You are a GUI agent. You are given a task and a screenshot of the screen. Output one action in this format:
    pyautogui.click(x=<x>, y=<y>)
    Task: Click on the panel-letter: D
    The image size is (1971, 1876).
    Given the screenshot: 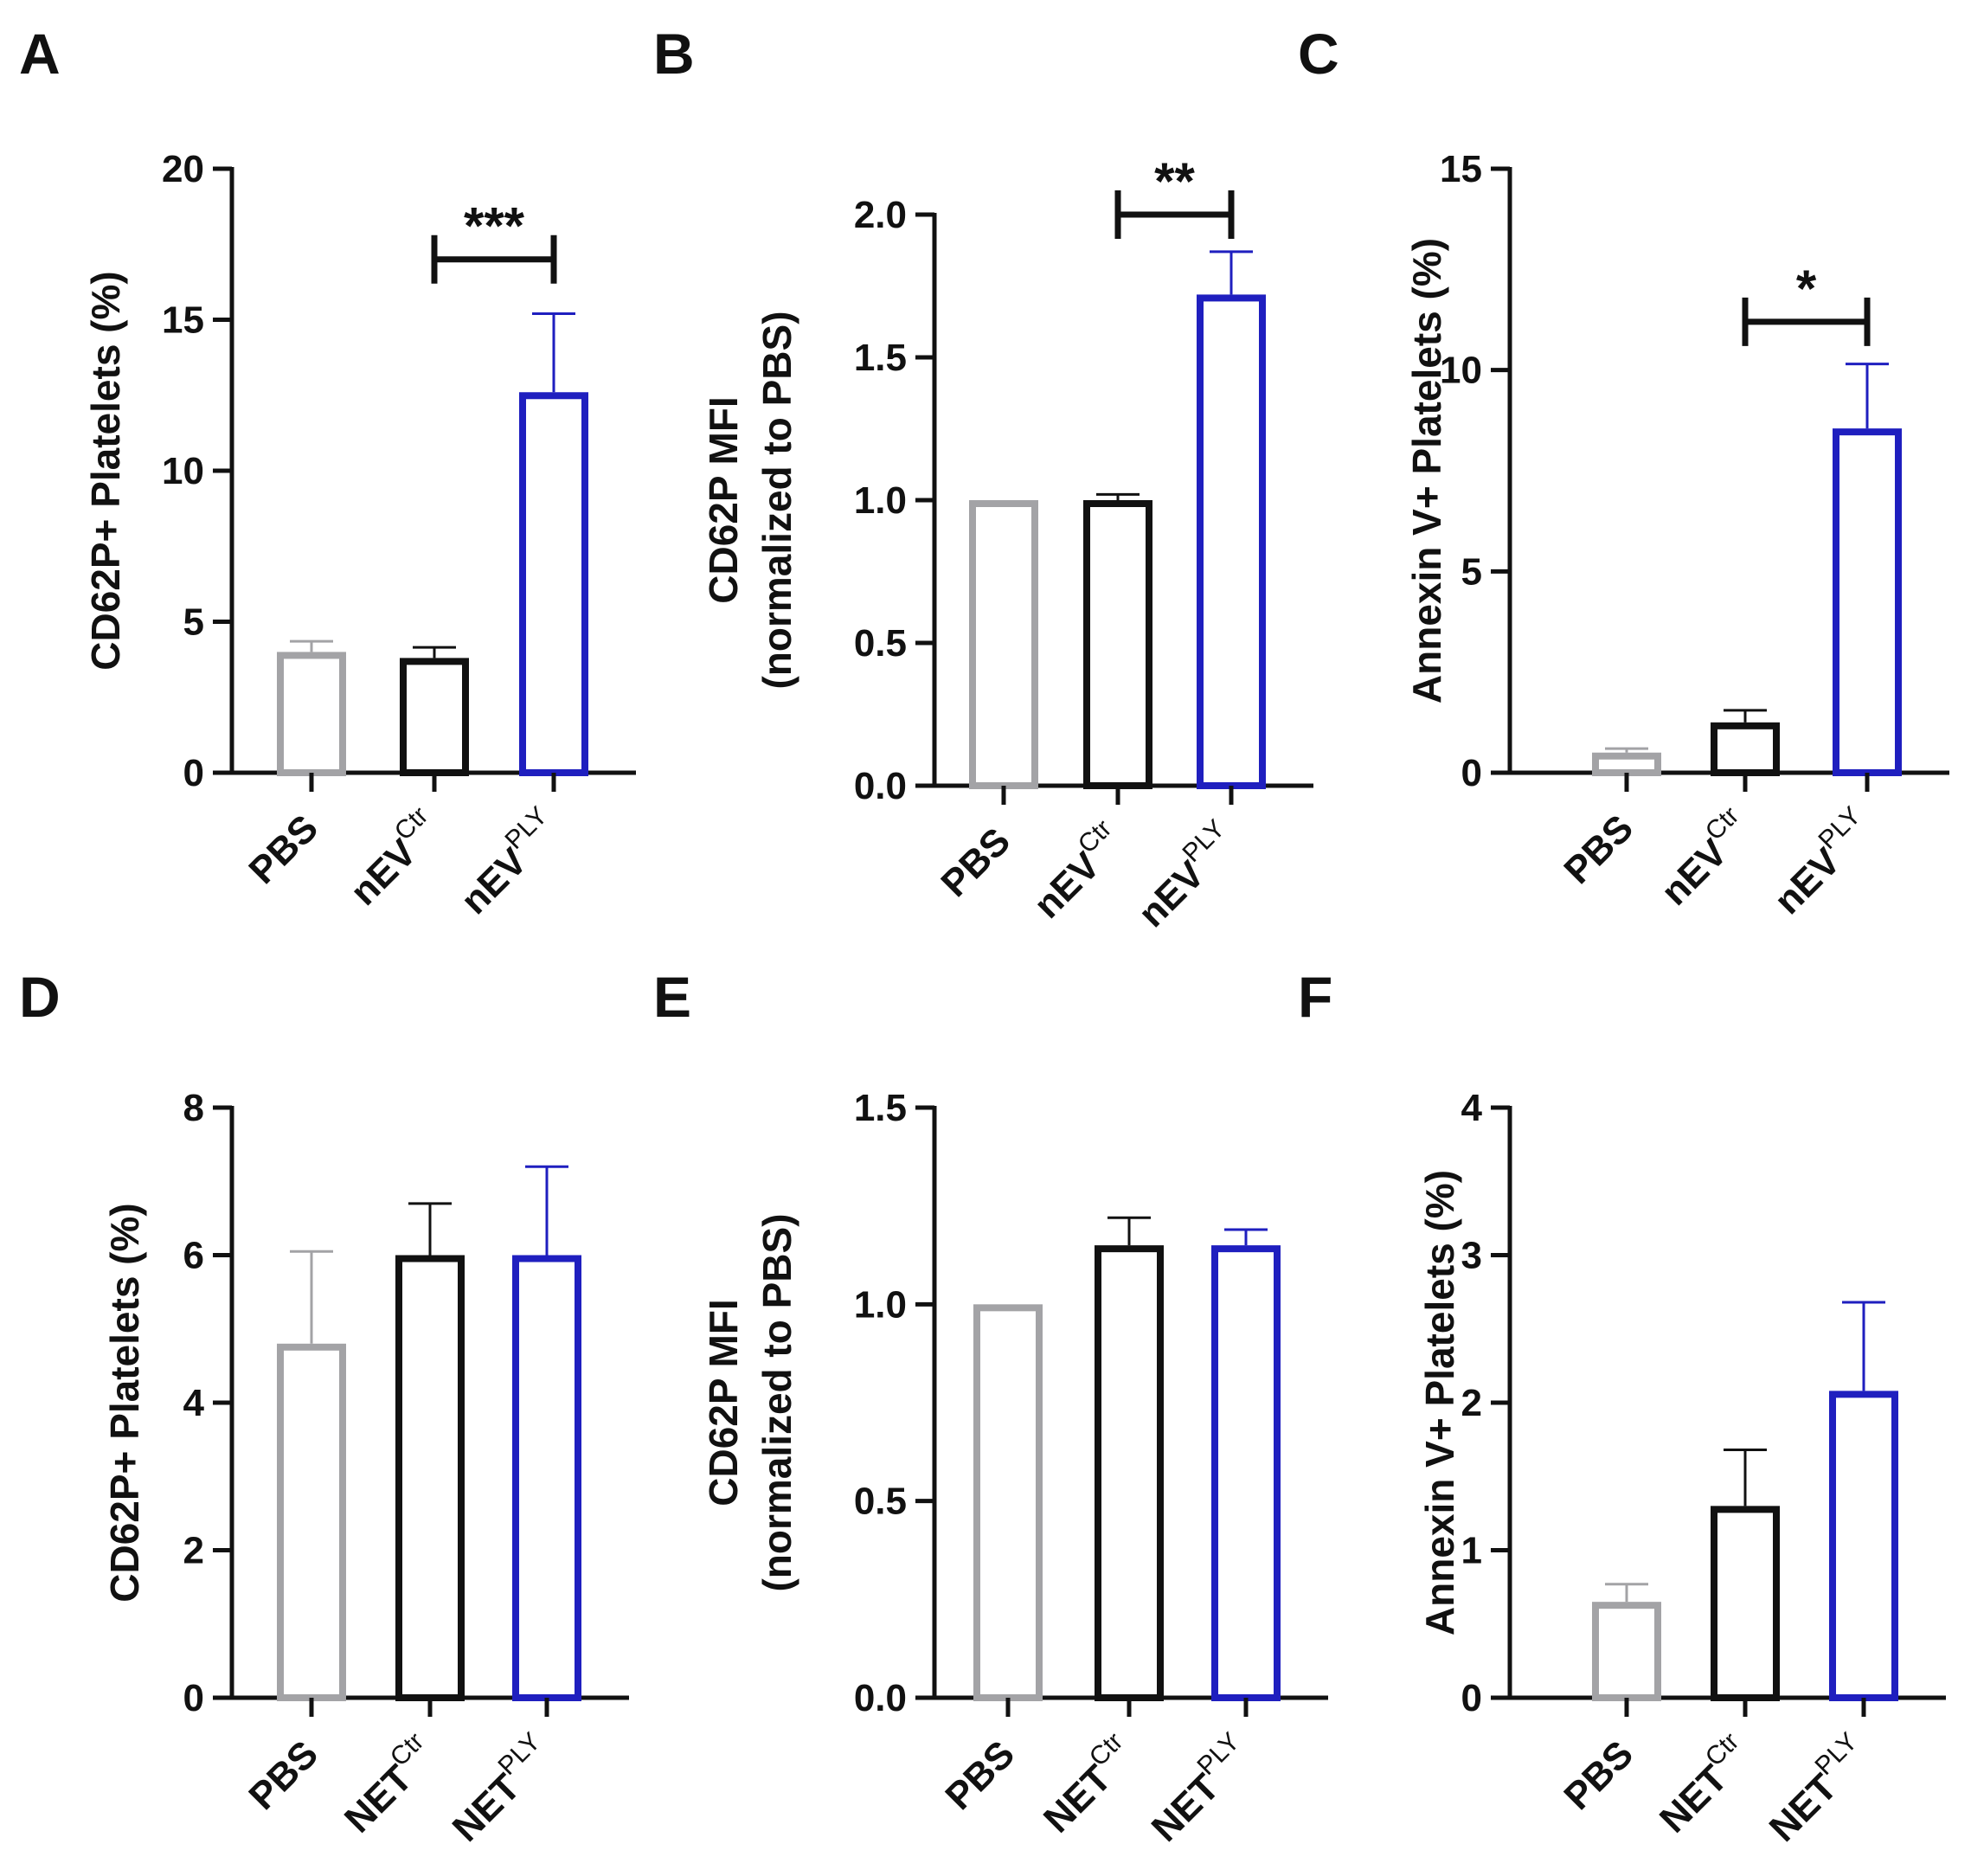 What is the action you would take?
    pyautogui.click(x=40, y=997)
    